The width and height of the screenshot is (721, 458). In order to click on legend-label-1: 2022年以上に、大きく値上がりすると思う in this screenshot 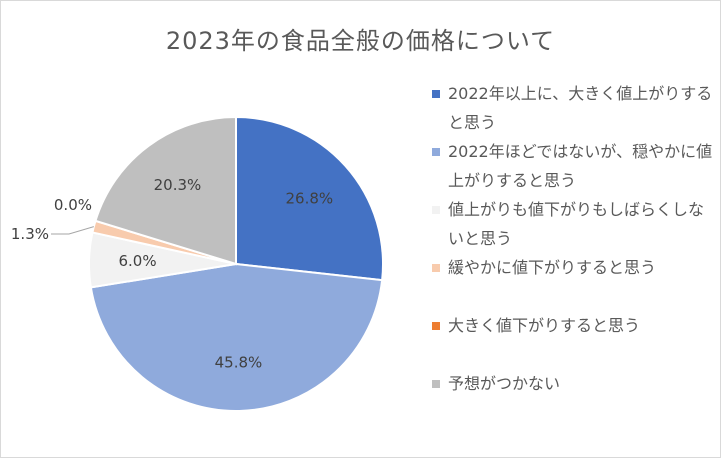, I will do `click(580, 108)`.